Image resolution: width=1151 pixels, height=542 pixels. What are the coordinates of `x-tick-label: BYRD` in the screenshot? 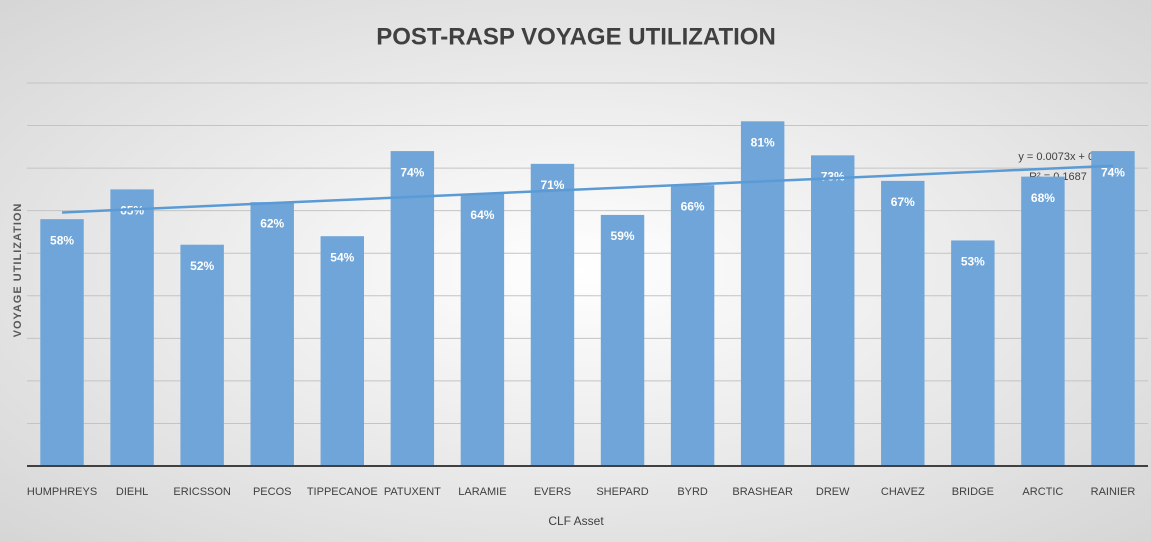 It's located at (692, 492).